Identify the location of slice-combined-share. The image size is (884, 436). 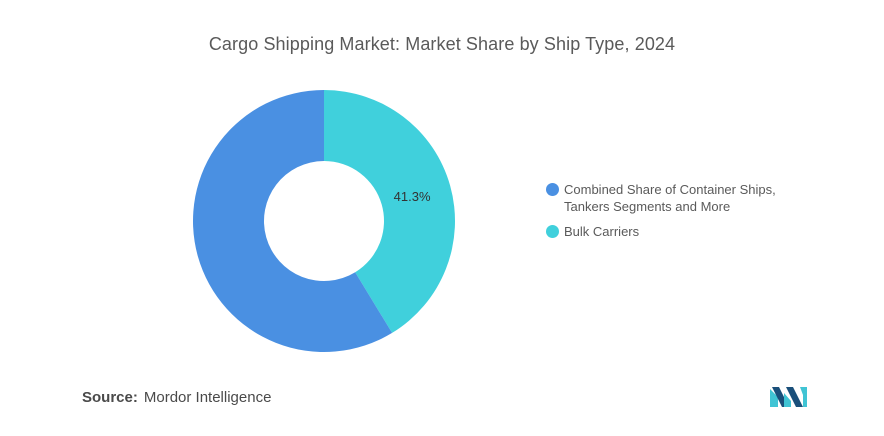
(292, 221).